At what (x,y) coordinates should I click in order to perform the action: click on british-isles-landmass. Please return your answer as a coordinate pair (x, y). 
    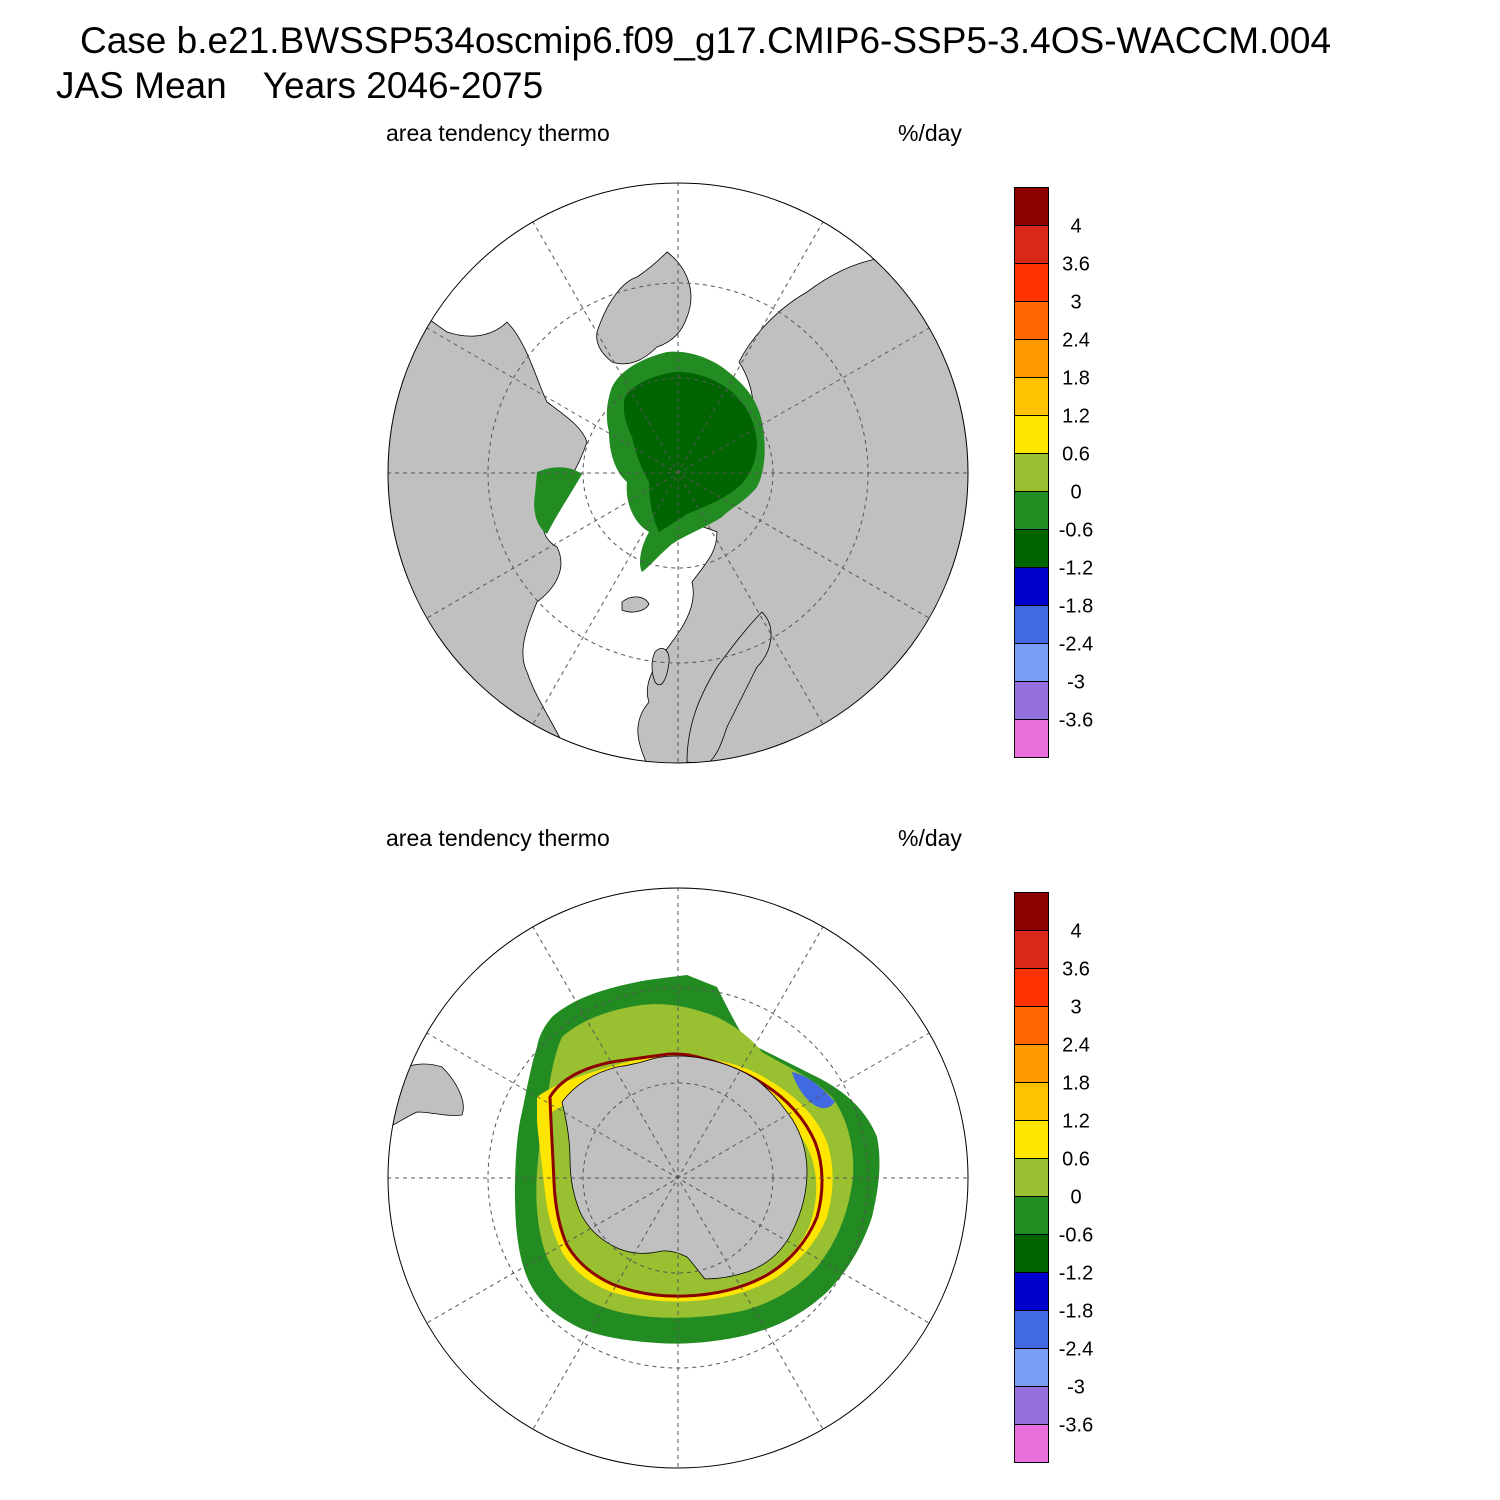
    Looking at the image, I should click on (660, 667).